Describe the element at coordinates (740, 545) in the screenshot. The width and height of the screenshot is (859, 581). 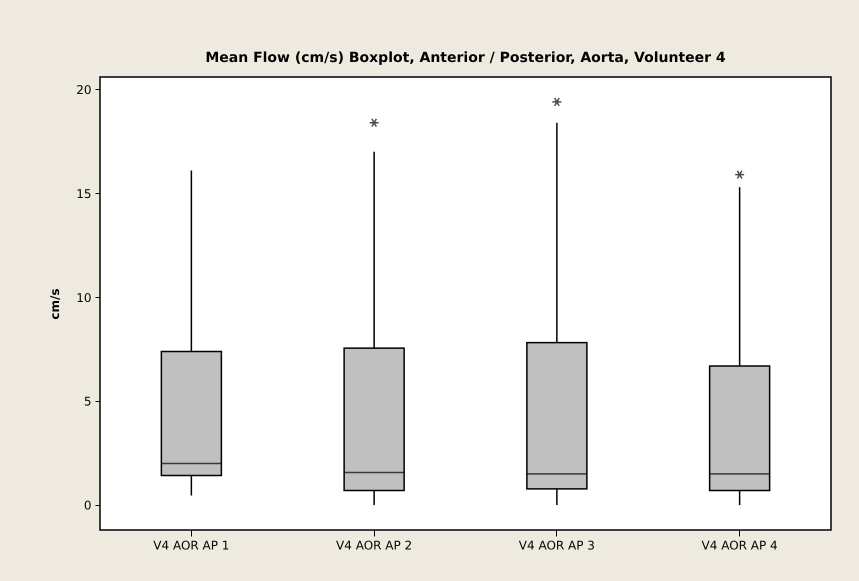
I see `x-tick-label: V4 AOR AP 4` at that location.